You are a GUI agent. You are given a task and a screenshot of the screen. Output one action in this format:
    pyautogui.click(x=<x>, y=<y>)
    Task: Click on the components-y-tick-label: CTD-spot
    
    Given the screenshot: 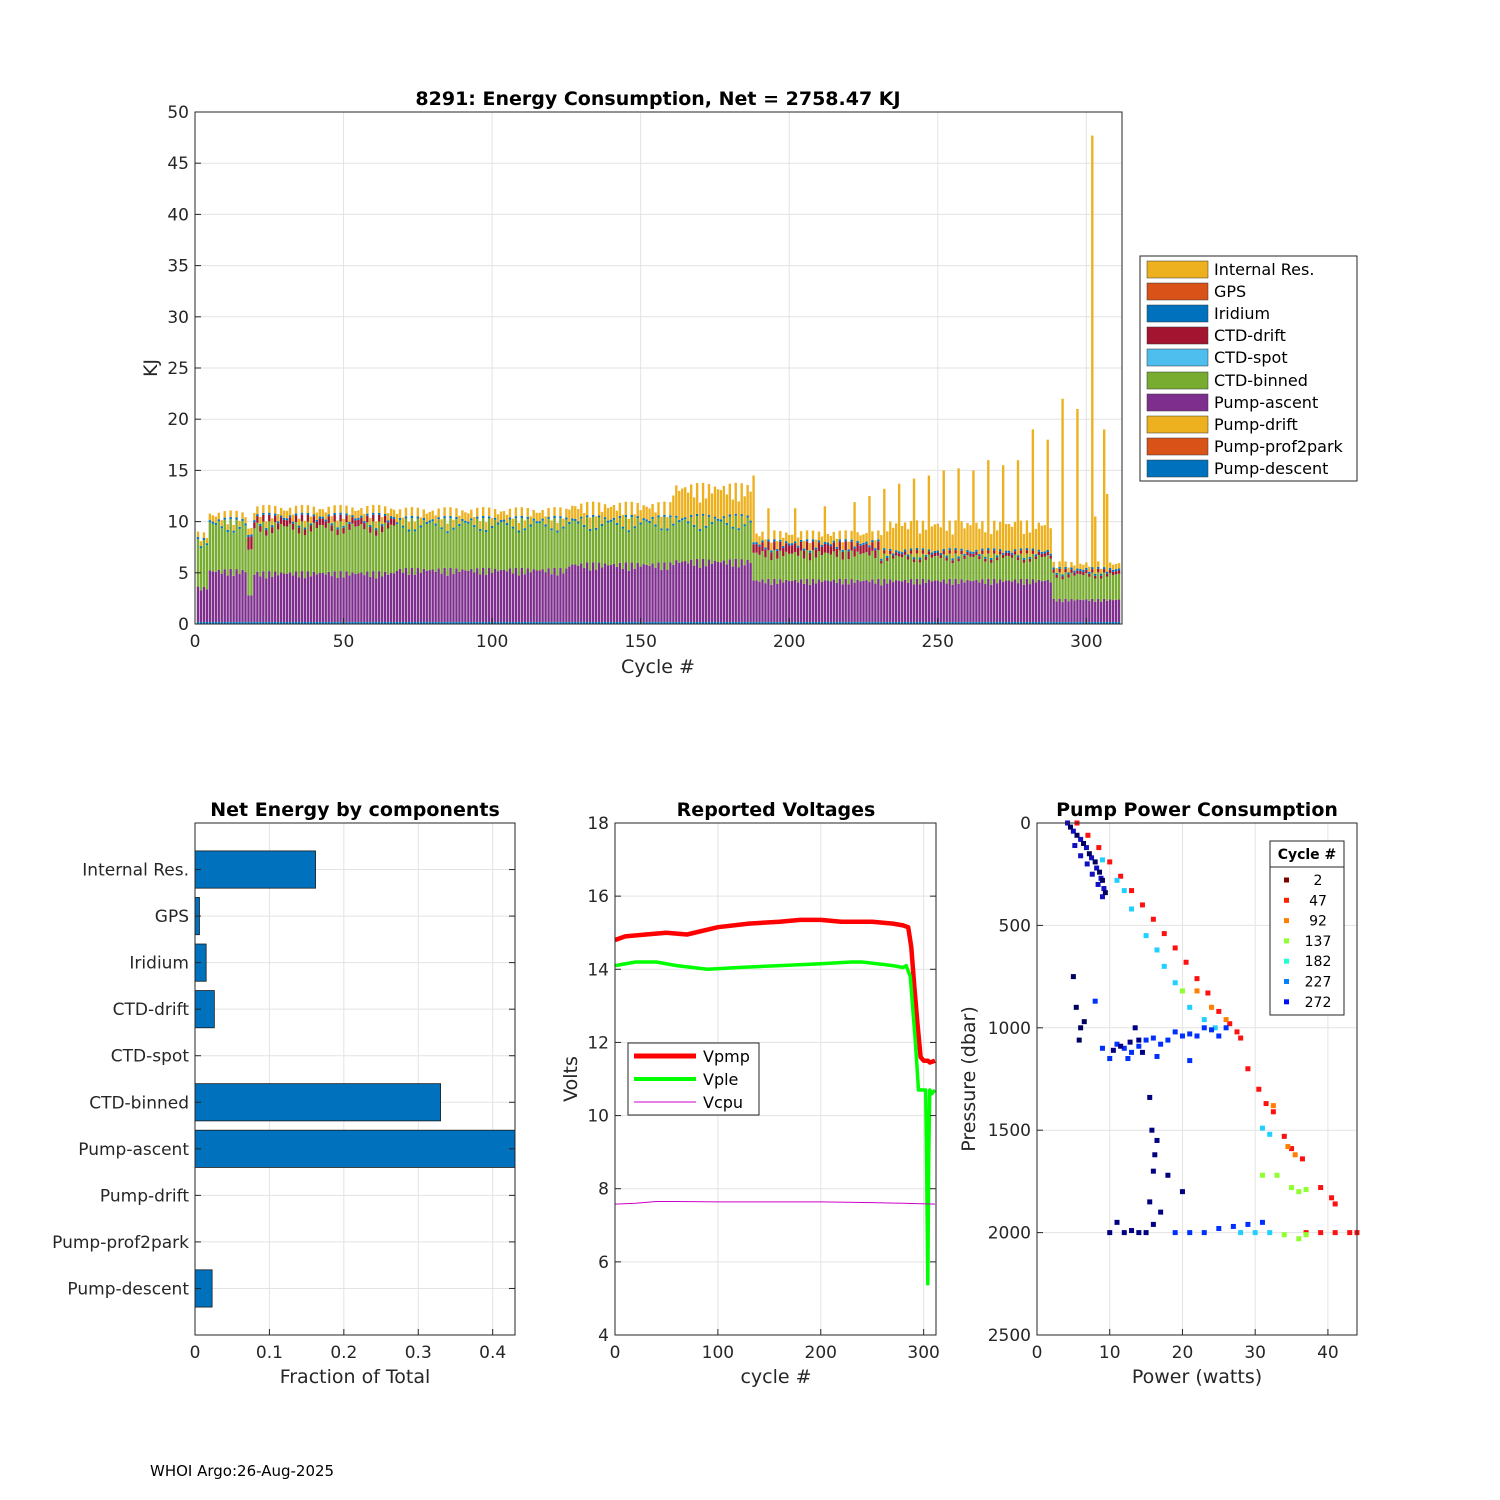 What is the action you would take?
    pyautogui.click(x=150, y=1057)
    